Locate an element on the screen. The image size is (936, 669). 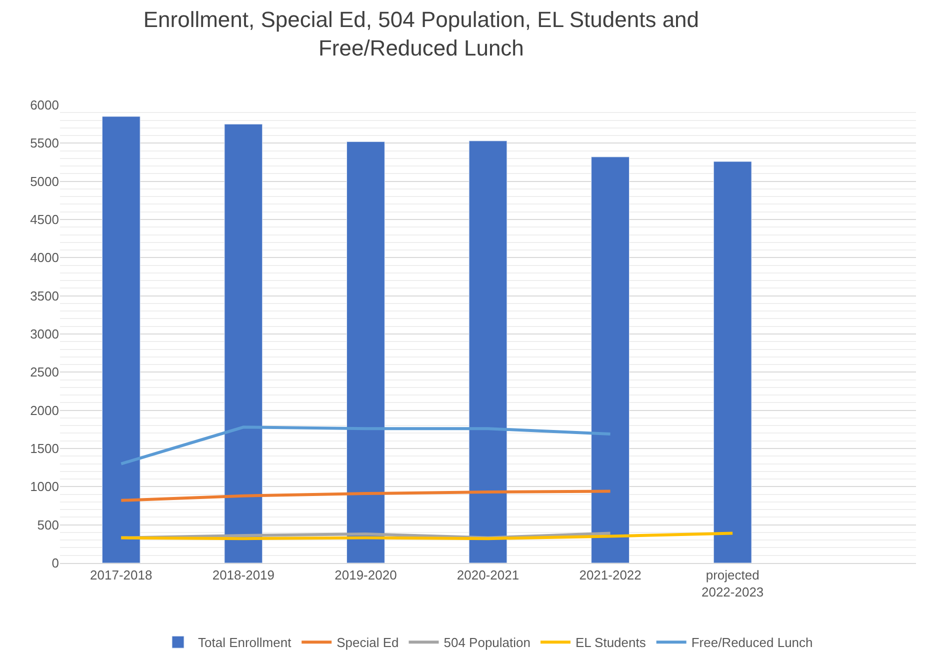
y-tick-label: 4500 is located at coordinates (44, 220).